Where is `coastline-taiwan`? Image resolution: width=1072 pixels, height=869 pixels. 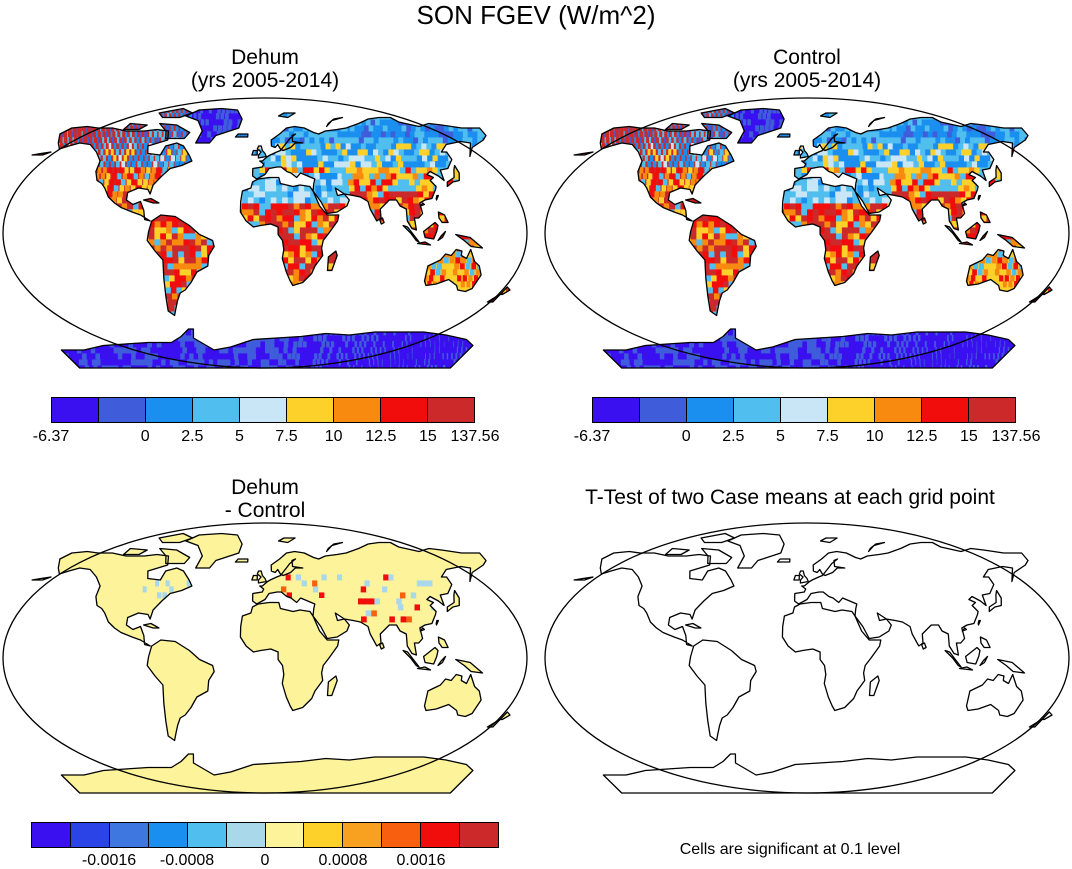
coastline-taiwan is located at coordinates (437, 197).